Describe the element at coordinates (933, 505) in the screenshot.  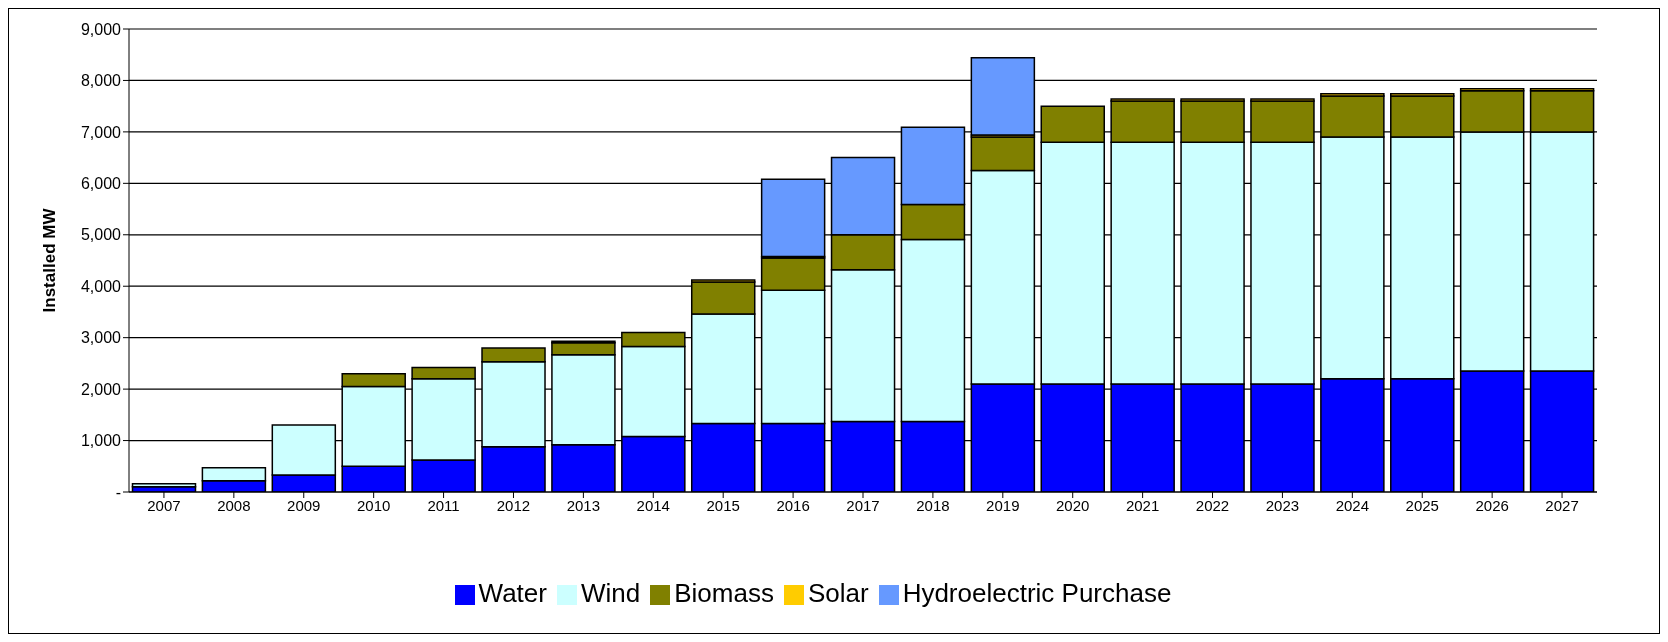
I see `x-tick-label: 2018` at that location.